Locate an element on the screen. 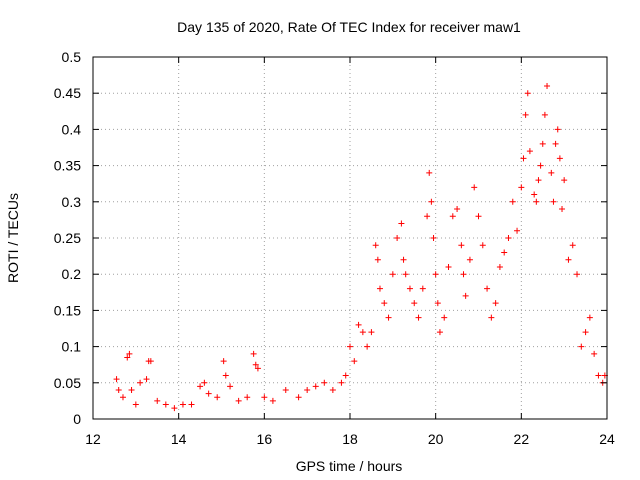  y-tick-label: 0.45 is located at coordinates (67, 93).